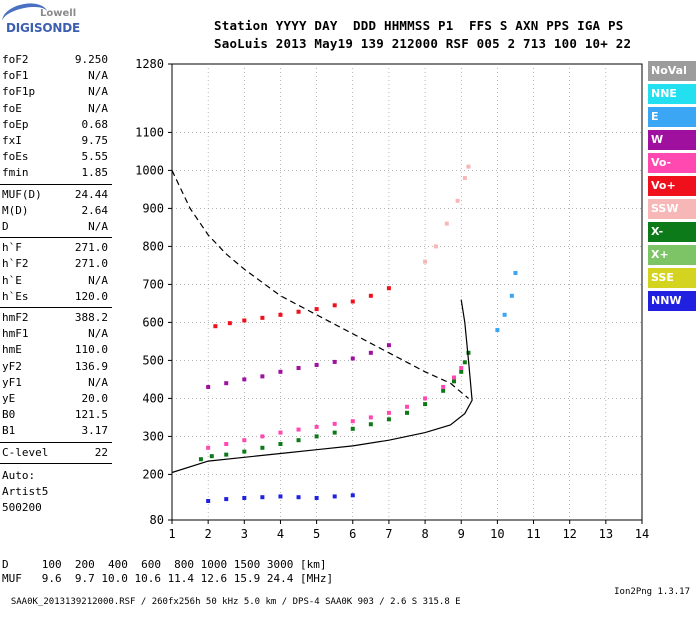  I want to click on autoscaling-info: 500200, so click(22, 507).